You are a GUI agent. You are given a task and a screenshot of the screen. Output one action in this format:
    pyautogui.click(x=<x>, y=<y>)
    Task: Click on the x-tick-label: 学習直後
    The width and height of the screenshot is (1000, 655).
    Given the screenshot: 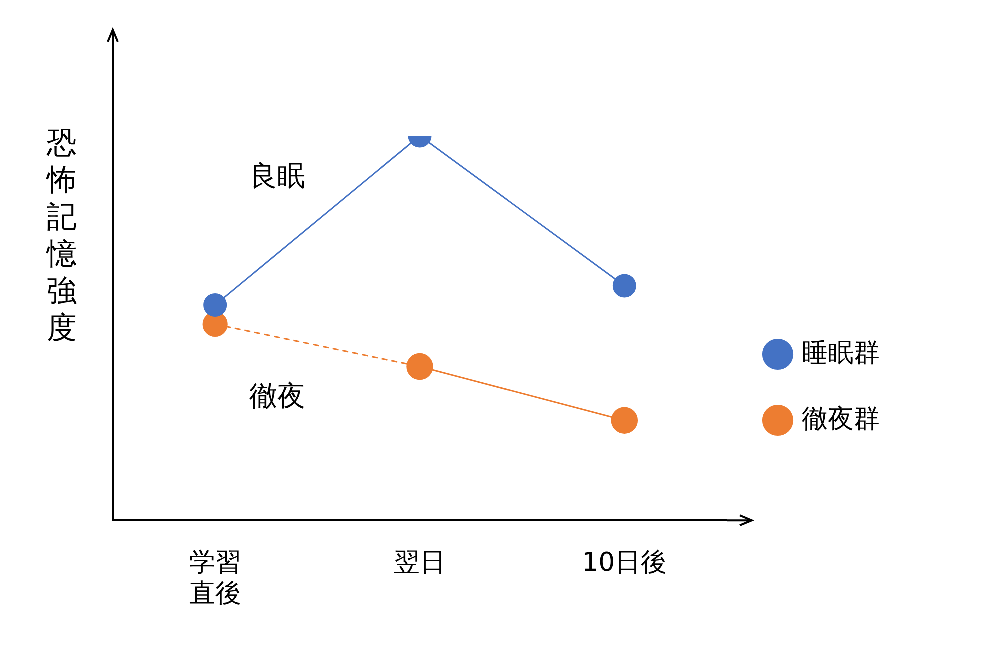 What is the action you would take?
    pyautogui.click(x=215, y=579)
    